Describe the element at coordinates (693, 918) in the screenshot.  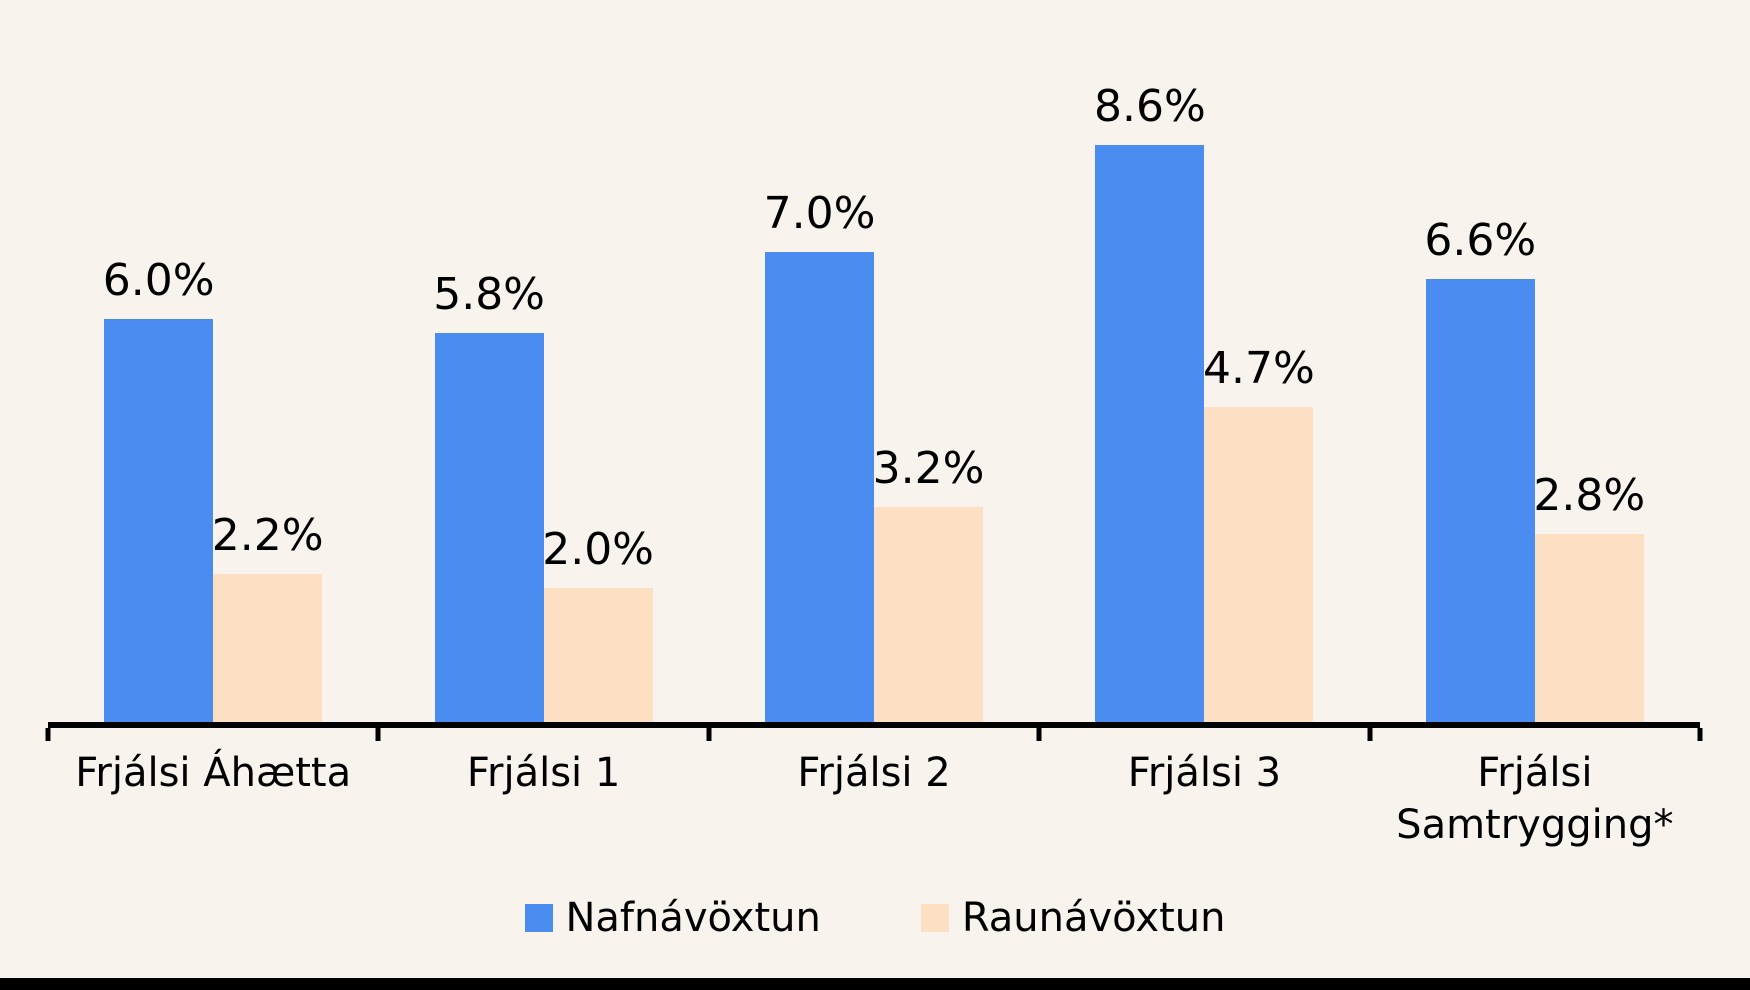
I see `legend-label-nafnavoxtun: Nafnávöxtun` at that location.